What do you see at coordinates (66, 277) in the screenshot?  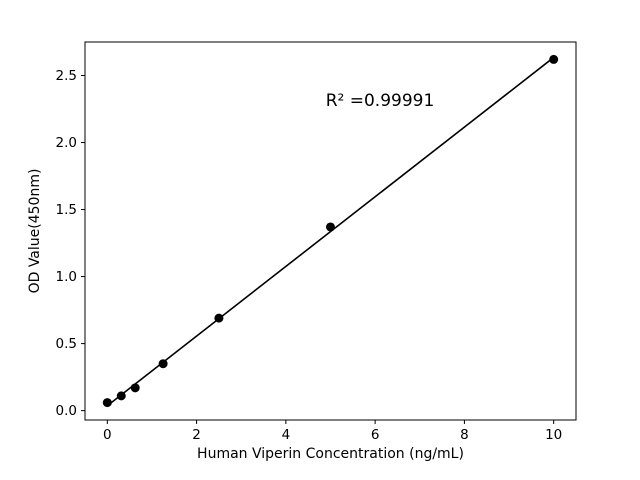 I see `y-tick-label: 1.0` at bounding box center [66, 277].